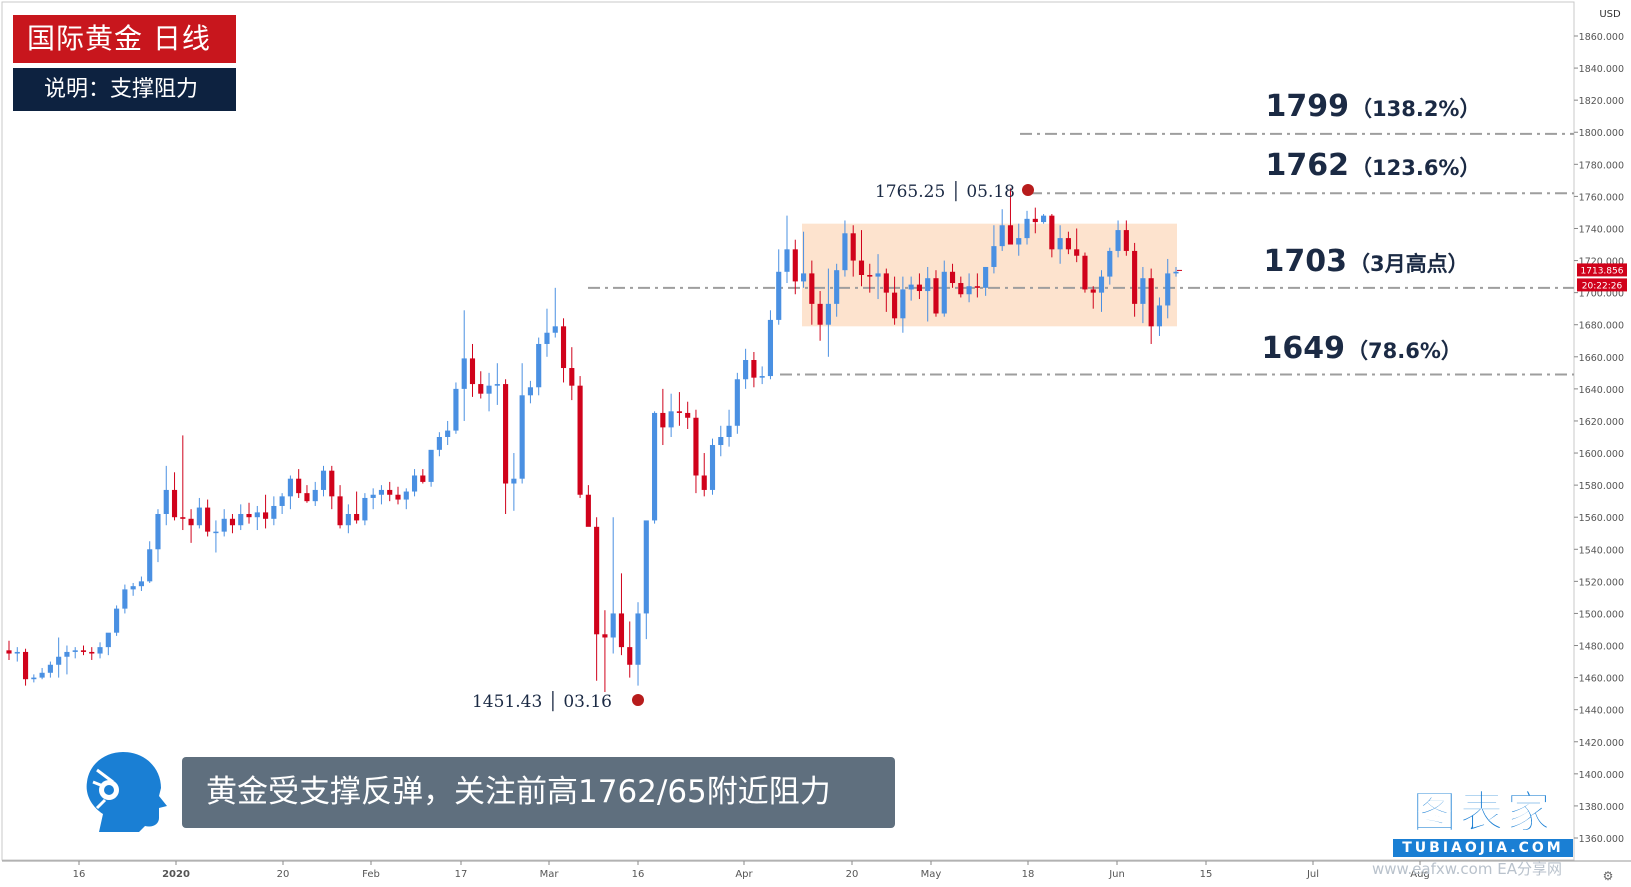 The height and width of the screenshot is (887, 1631). Describe the element at coordinates (1601, 614) in the screenshot. I see `y-tick-label: 1500.000` at that location.